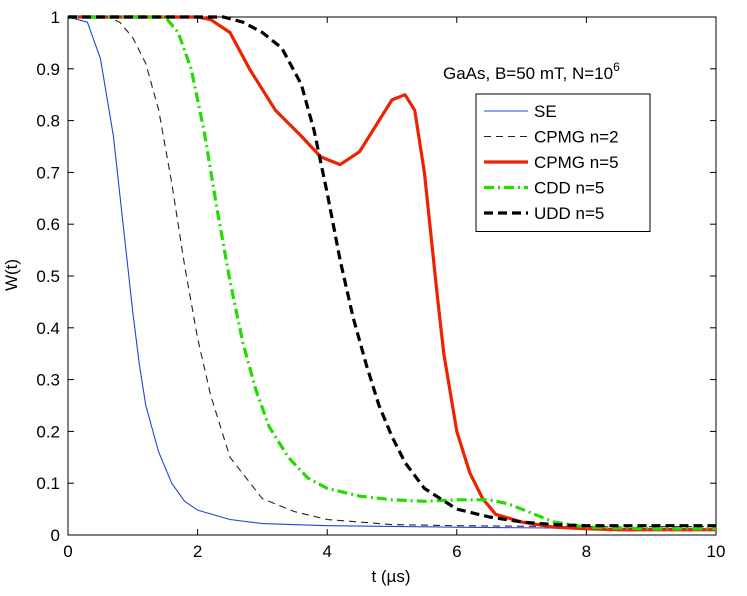 This screenshot has width=747, height=596. Describe the element at coordinates (48, 69) in the screenshot. I see `y-tick-label: 0.9` at that location.